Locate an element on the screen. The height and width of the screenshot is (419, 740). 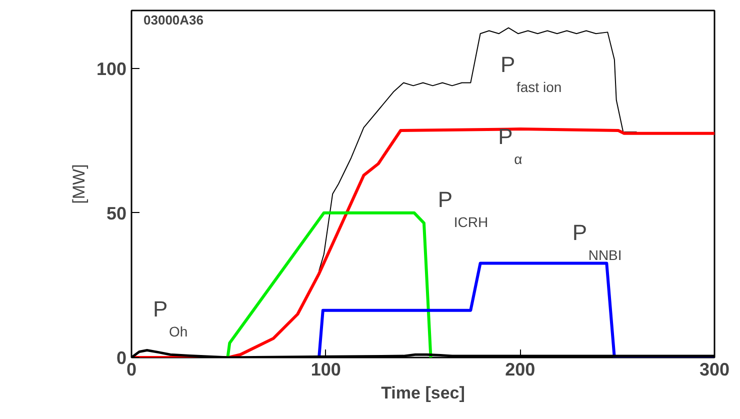
series-label: Pα is located at coordinates (510, 146).